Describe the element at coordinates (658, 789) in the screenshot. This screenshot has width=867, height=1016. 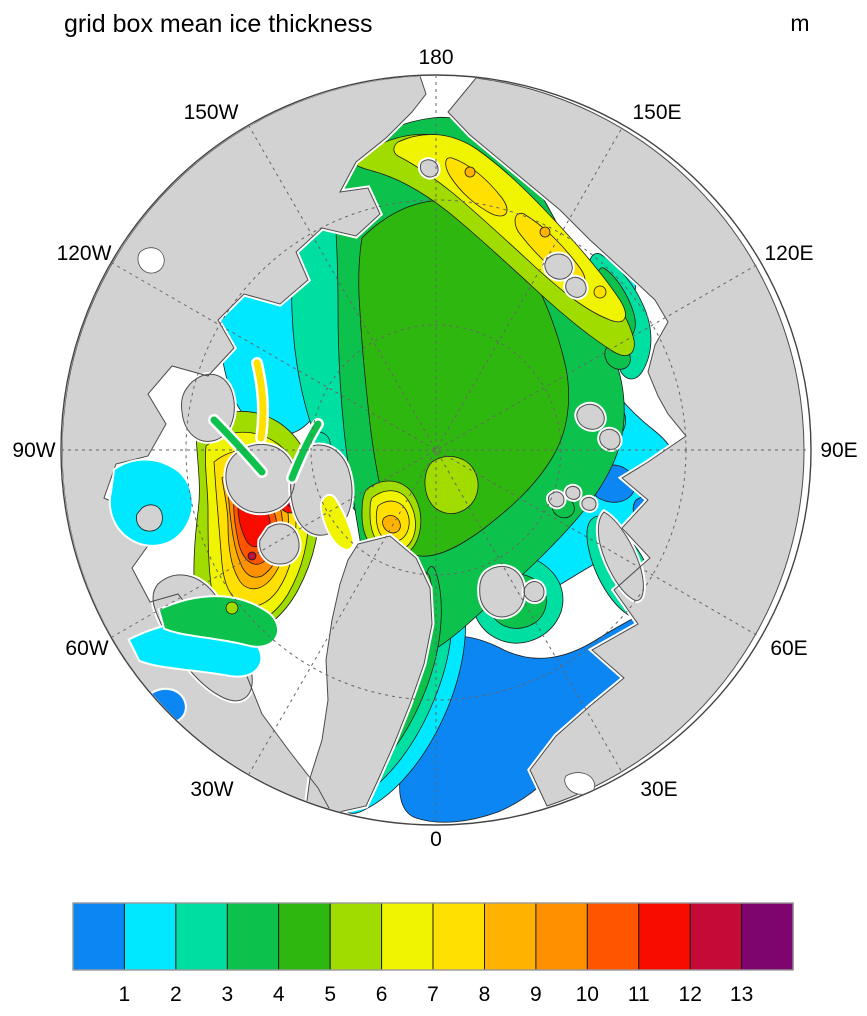
I see `lon-label-30e: 30E` at that location.